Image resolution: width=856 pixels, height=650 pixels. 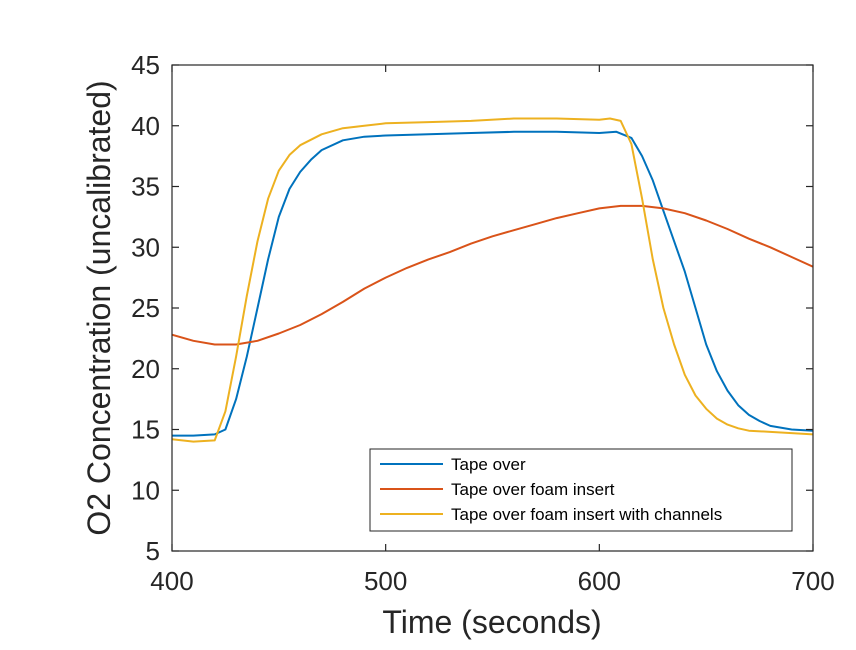 What do you see at coordinates (599, 581) in the screenshot?
I see `x-tick-label: 600` at bounding box center [599, 581].